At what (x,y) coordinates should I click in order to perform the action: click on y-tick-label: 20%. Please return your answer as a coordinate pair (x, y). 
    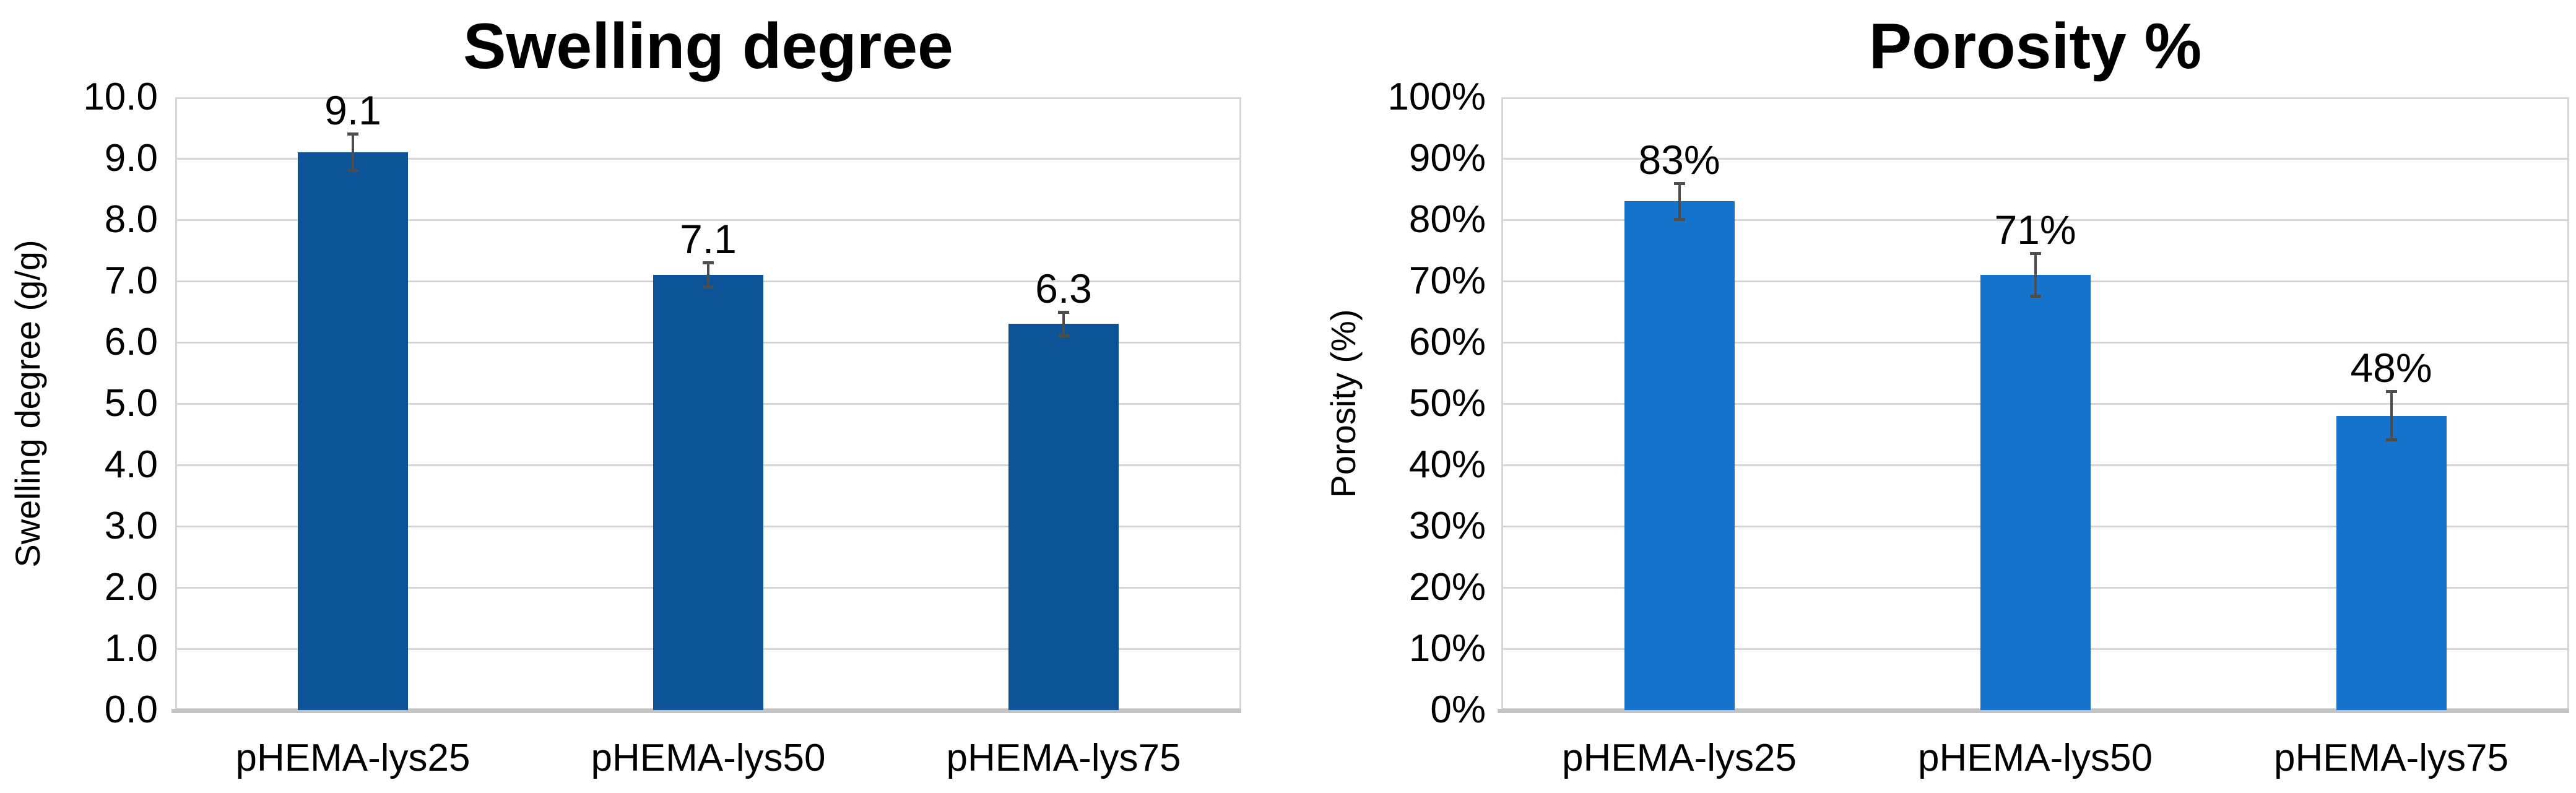
    Looking at the image, I should click on (1447, 587).